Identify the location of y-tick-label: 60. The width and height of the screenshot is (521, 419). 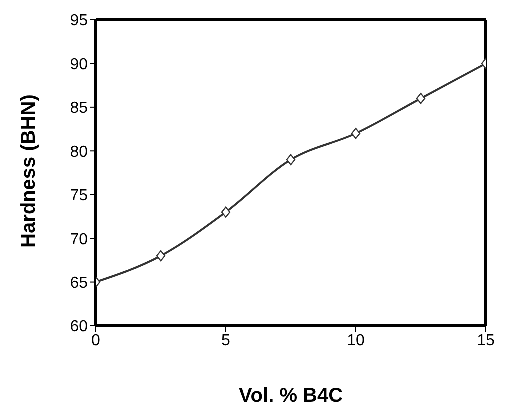
(79, 327).